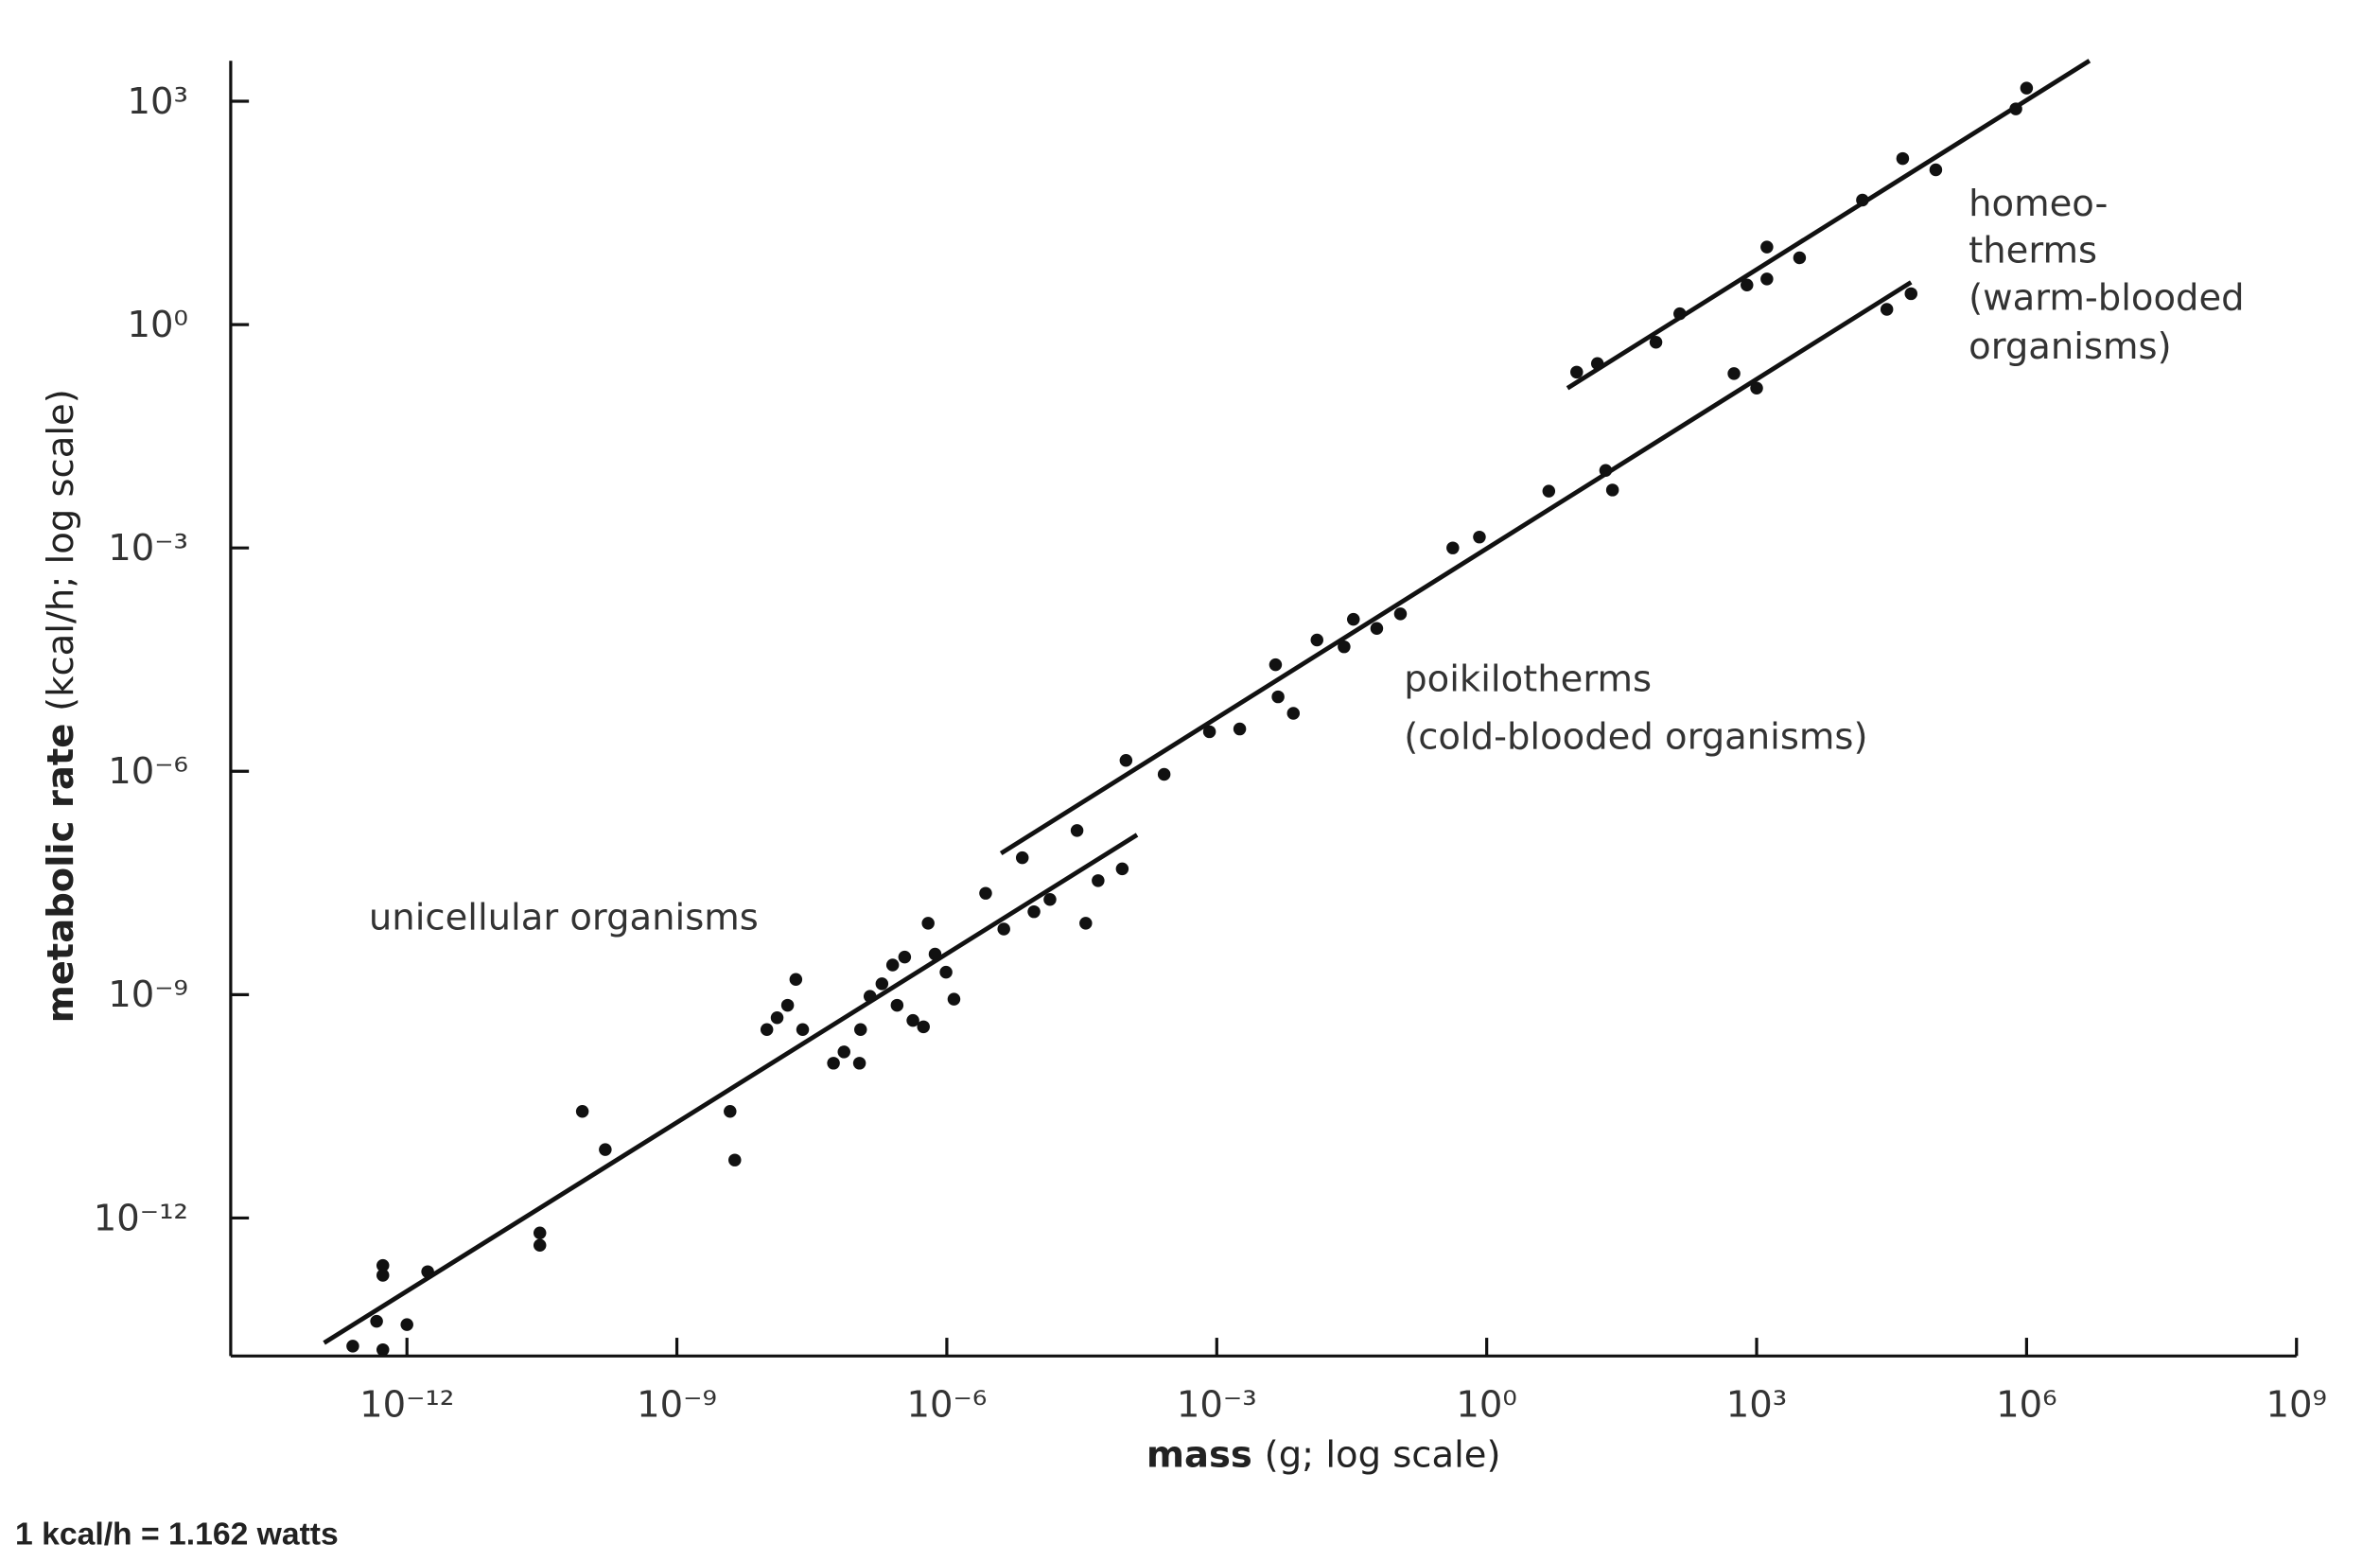 The height and width of the screenshot is (1561, 2380). Describe the element at coordinates (2026, 1405) in the screenshot. I see `x-tick-label: 10⁶` at that location.